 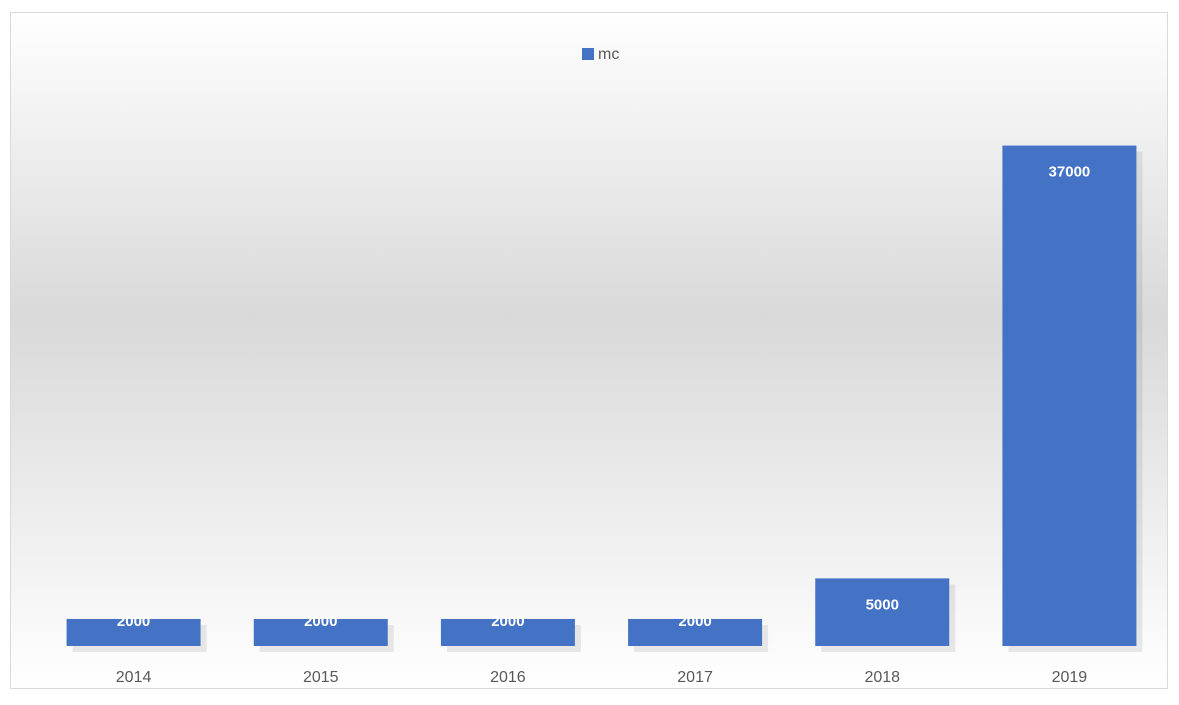 I want to click on x-tick-label: 2019, so click(x=1070, y=677).